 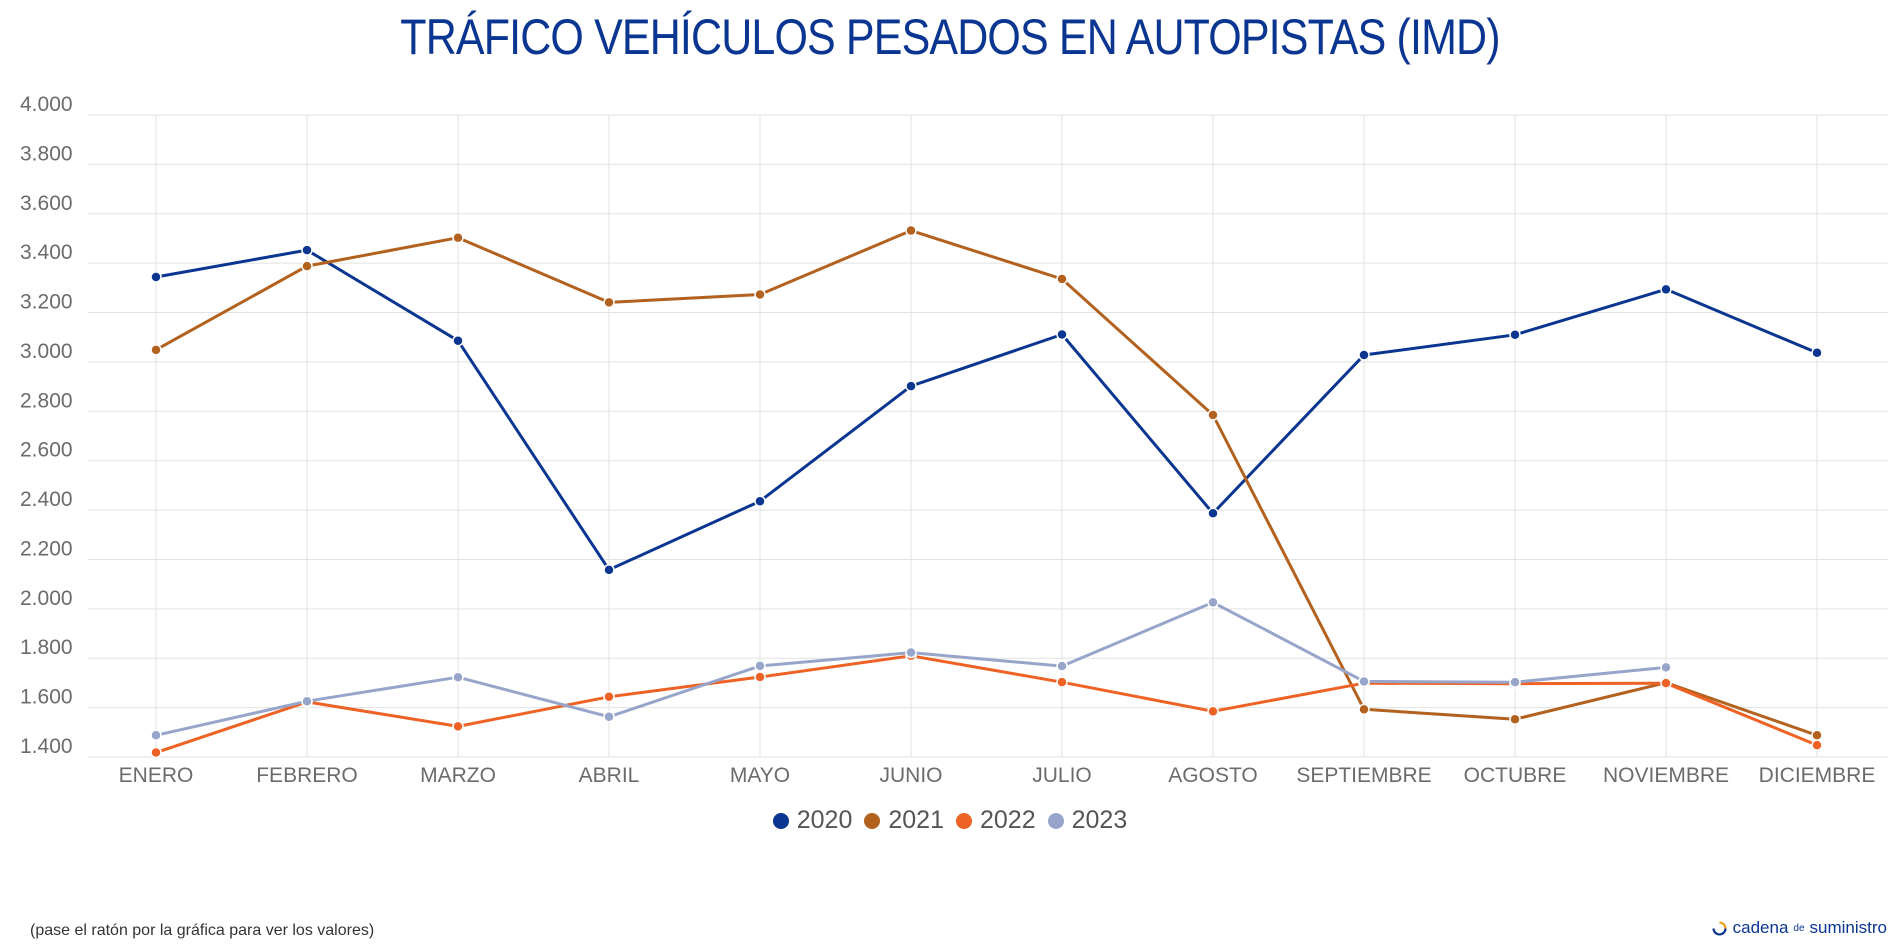 I want to click on series-2023, so click(x=911, y=669).